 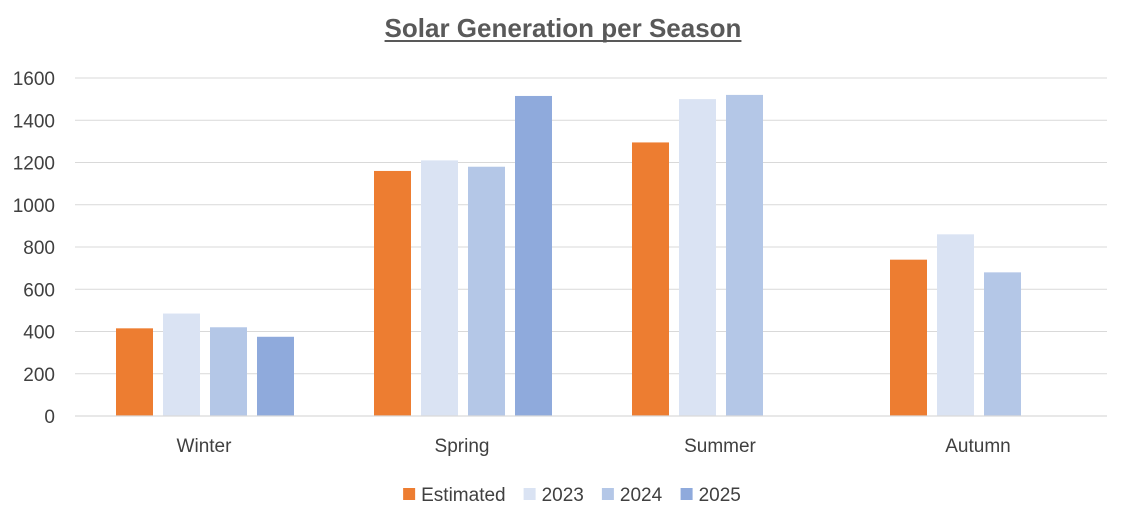 I want to click on y-tick-label: 1600, so click(x=34, y=79).